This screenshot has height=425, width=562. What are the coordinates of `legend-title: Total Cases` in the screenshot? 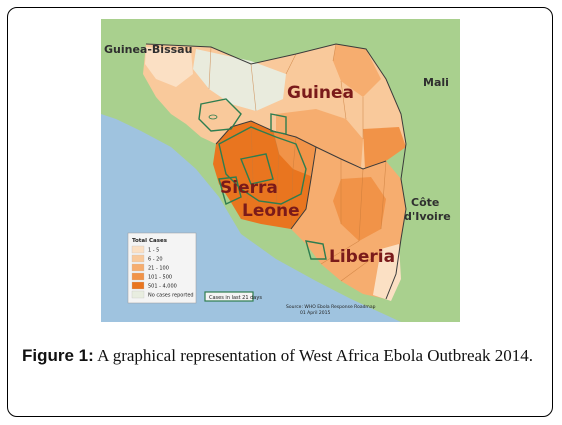 It's located at (150, 241).